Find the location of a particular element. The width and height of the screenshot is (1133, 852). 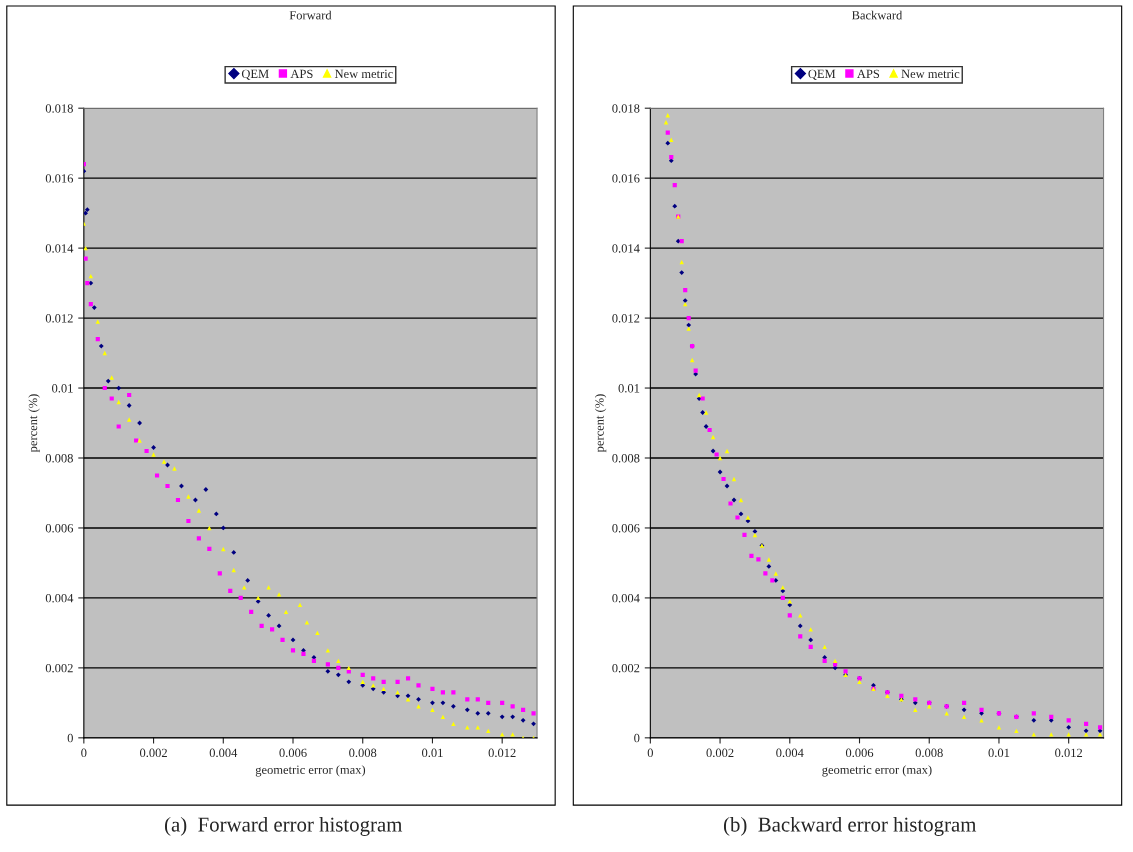

chart-title: Backward is located at coordinates (877, 15).